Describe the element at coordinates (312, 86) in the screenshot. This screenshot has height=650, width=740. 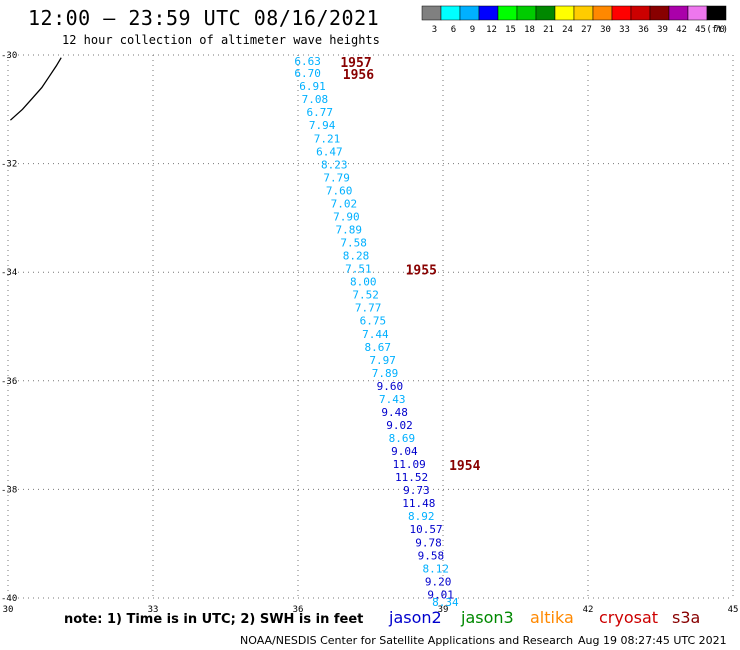
I see `data-point-label: 6.91` at that location.